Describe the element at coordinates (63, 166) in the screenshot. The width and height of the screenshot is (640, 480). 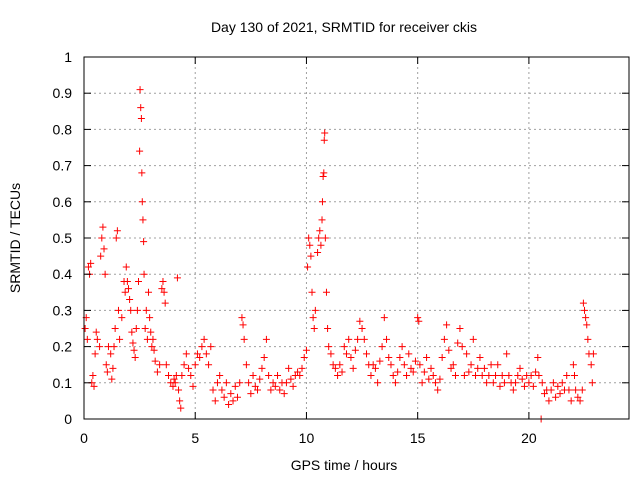
I see `y-tick-label: 0.7` at that location.